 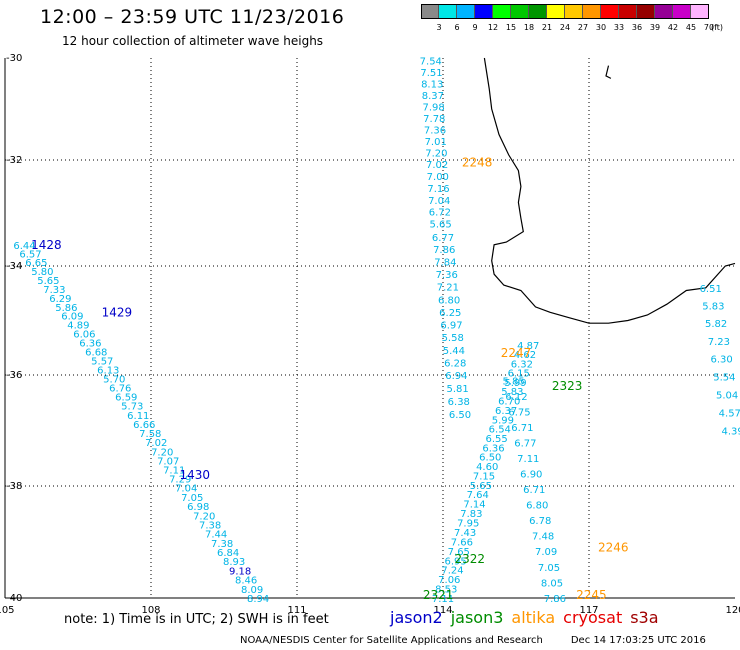 What do you see at coordinates (509, 402) in the screenshot?
I see `wave-height-value: 6.70` at bounding box center [509, 402].